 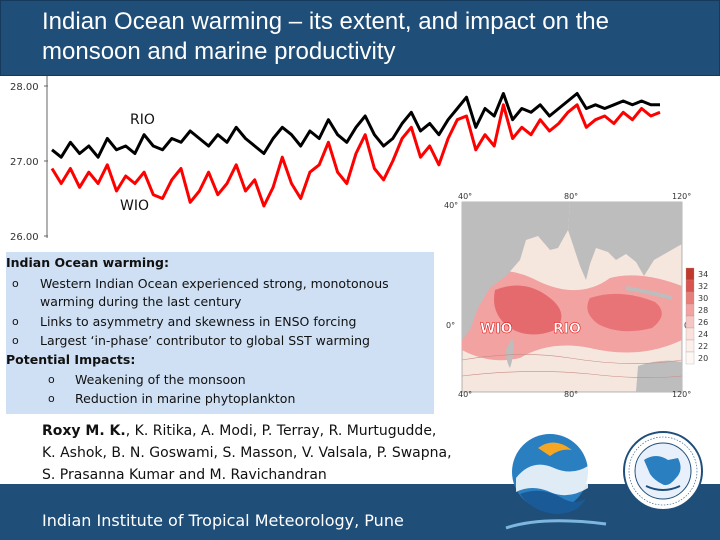 I want to click on map-label-wio: WIO, so click(x=496, y=329).